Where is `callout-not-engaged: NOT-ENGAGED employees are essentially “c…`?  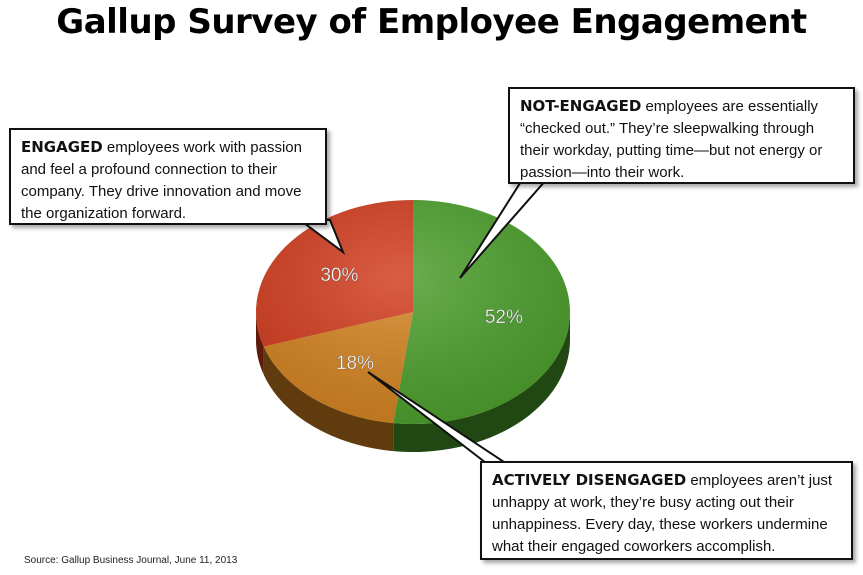 callout-not-engaged: NOT-ENGAGED employees are essentially “c… is located at coordinates (681, 135).